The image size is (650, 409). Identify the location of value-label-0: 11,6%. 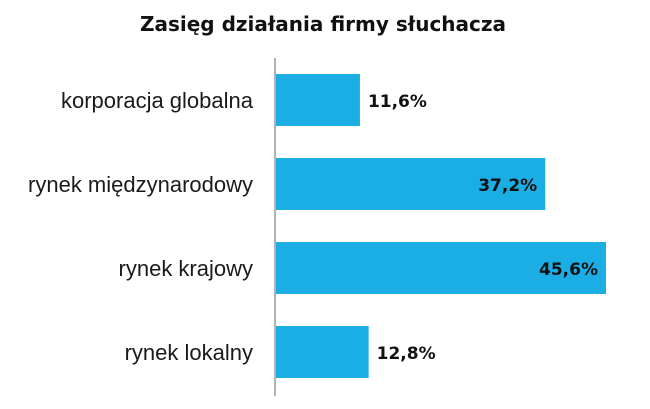
(397, 102).